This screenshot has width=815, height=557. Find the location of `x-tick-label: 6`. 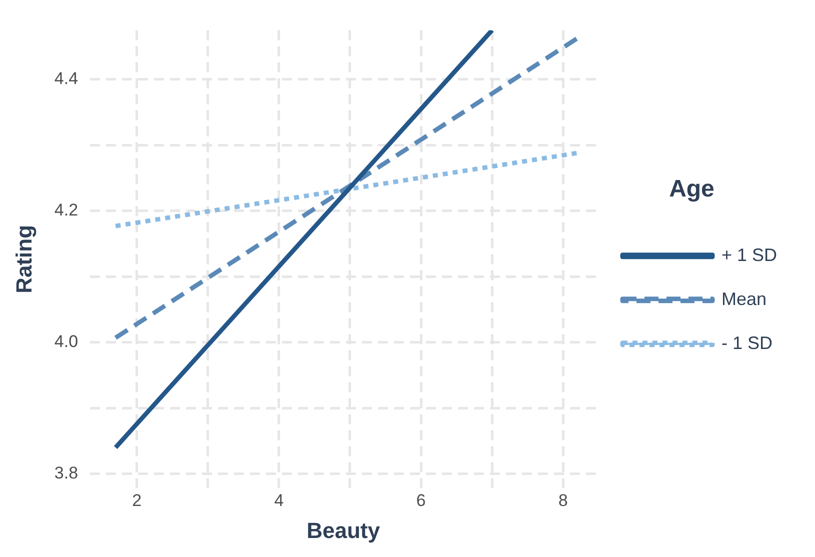

x-tick-label: 6 is located at coordinates (421, 500).